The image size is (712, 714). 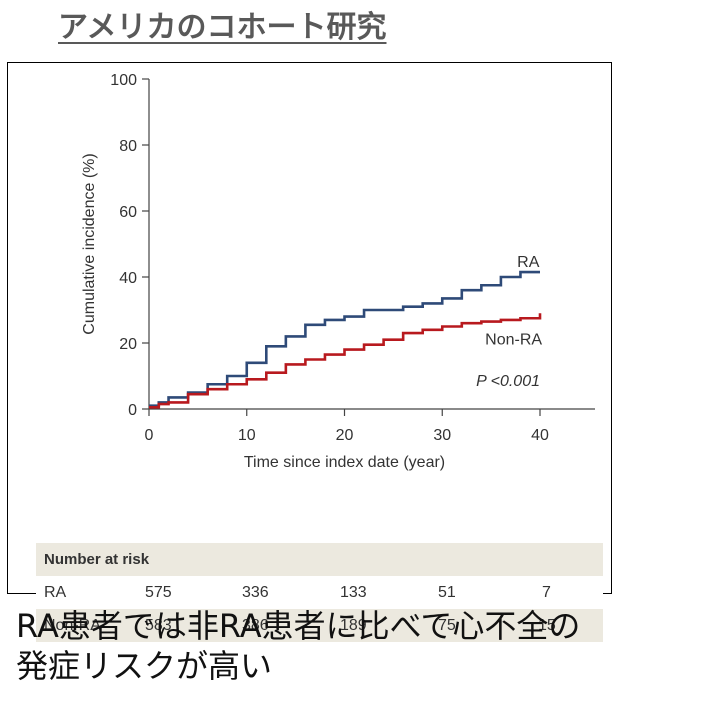 I want to click on caption-line-1: RA患者では非RA患者に比べて心不全の, so click(x=298, y=626).